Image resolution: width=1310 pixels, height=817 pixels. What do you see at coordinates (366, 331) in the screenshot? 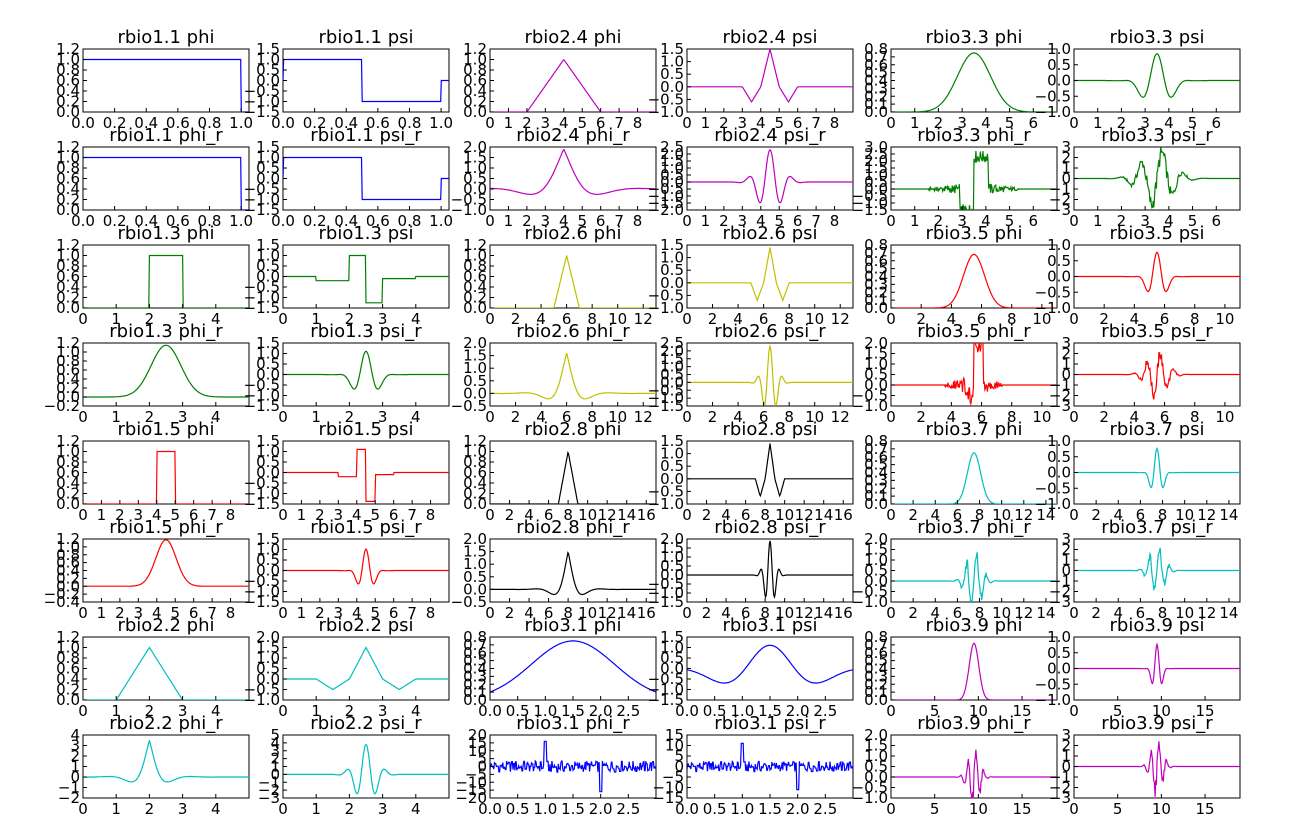
I see `subplot-title: rbio1.3 psi_r` at bounding box center [366, 331].